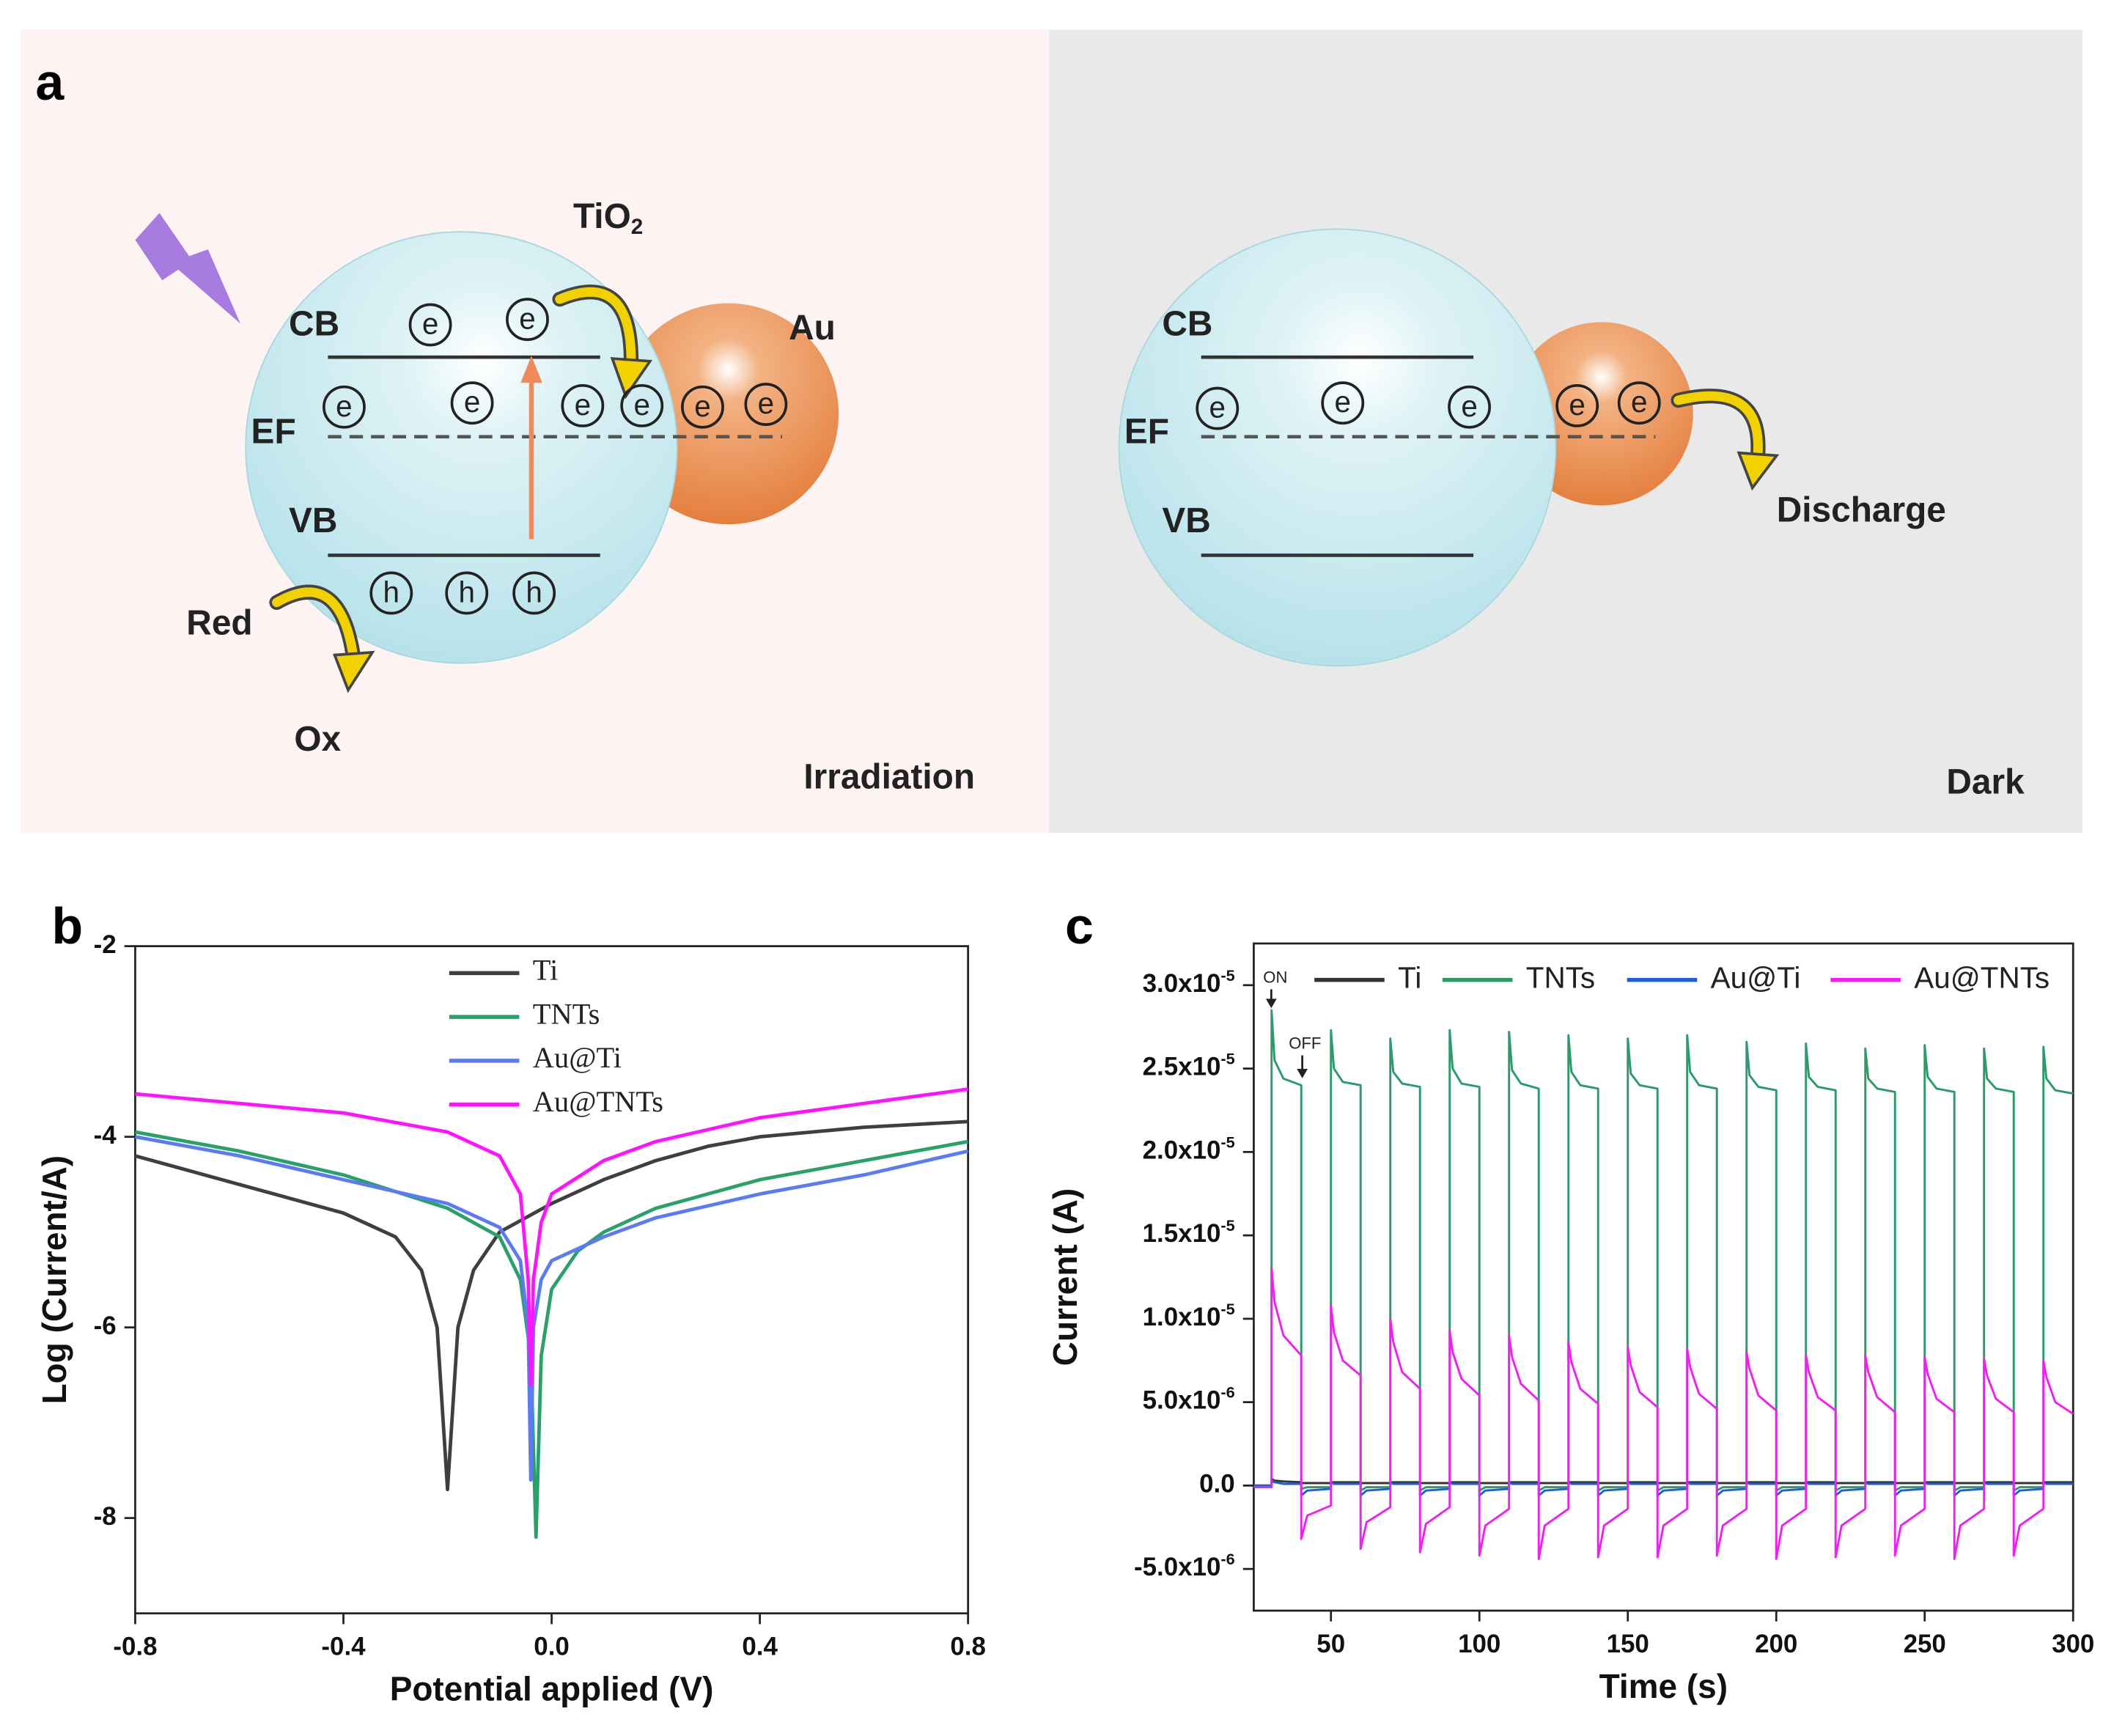  What do you see at coordinates (67, 926) in the screenshot?
I see `panel-label: b` at bounding box center [67, 926].